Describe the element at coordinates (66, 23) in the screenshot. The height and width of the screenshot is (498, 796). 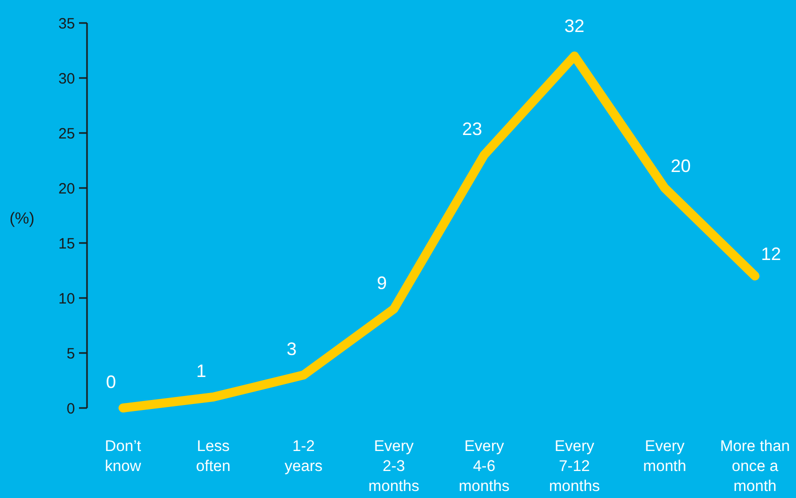
I see `y-tick-label: 35` at that location.